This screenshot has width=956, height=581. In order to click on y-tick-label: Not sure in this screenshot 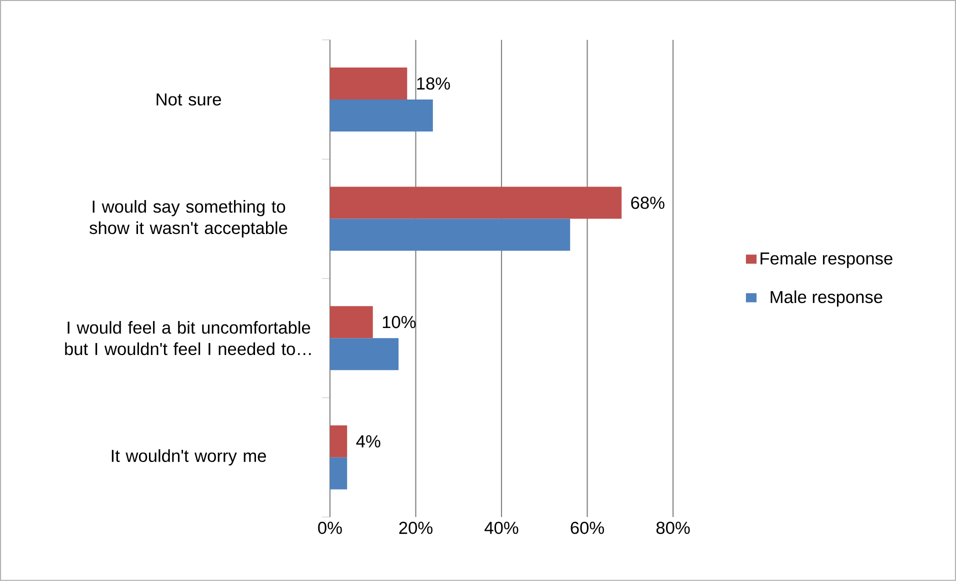, I will do `click(188, 100)`.